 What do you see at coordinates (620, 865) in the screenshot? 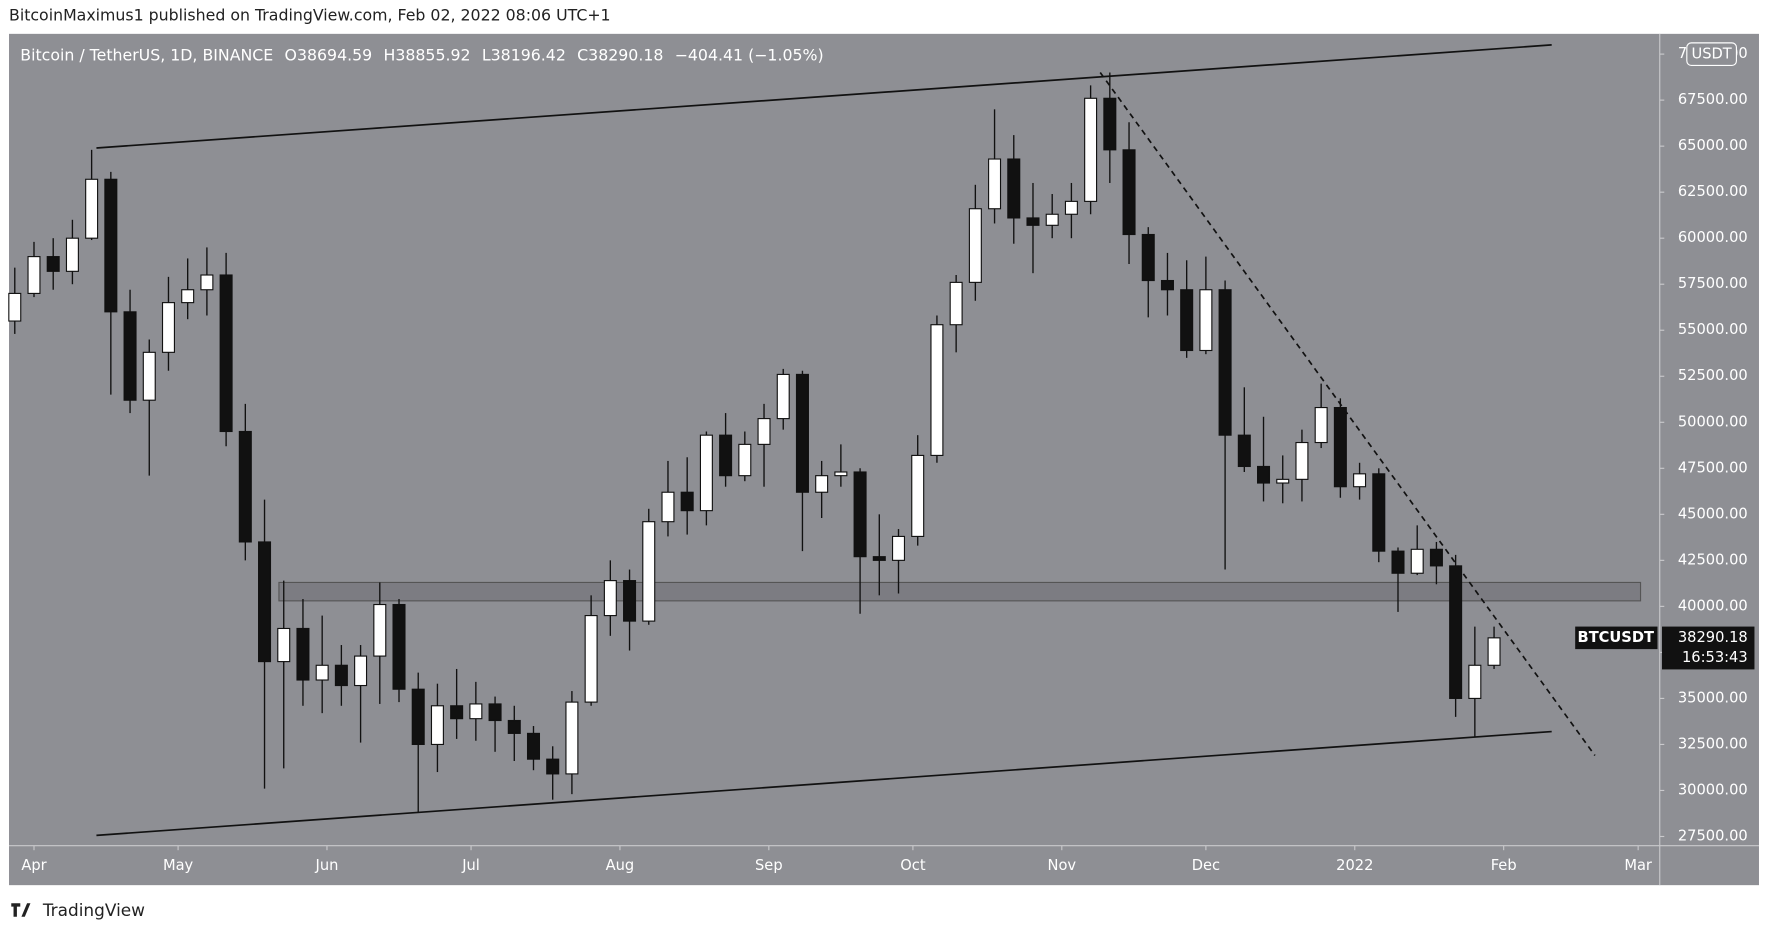
I see `x-tick-label: Aug` at bounding box center [620, 865].